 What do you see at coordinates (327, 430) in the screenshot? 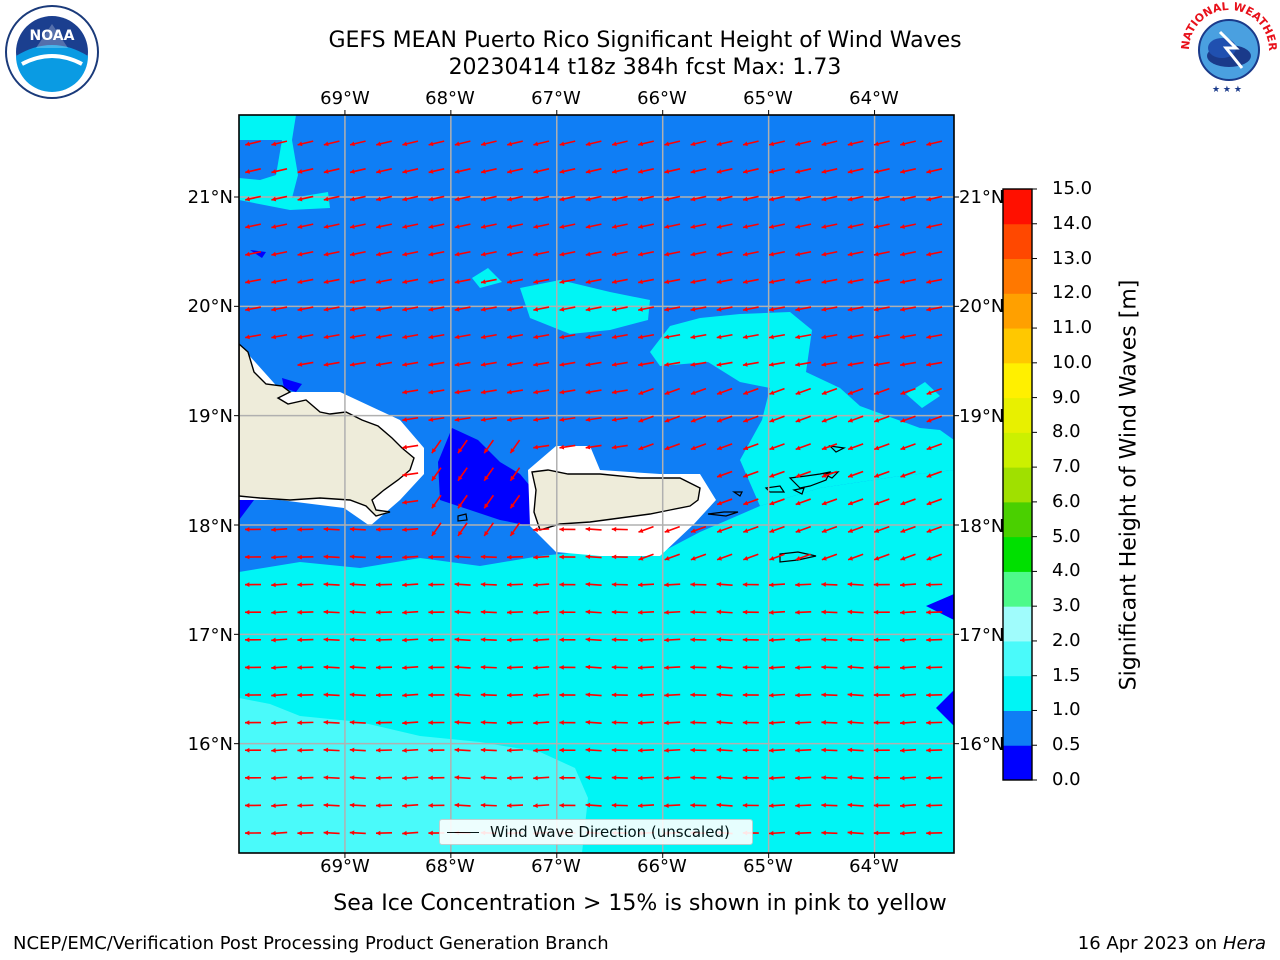
I see `hispaniola-land` at bounding box center [327, 430].